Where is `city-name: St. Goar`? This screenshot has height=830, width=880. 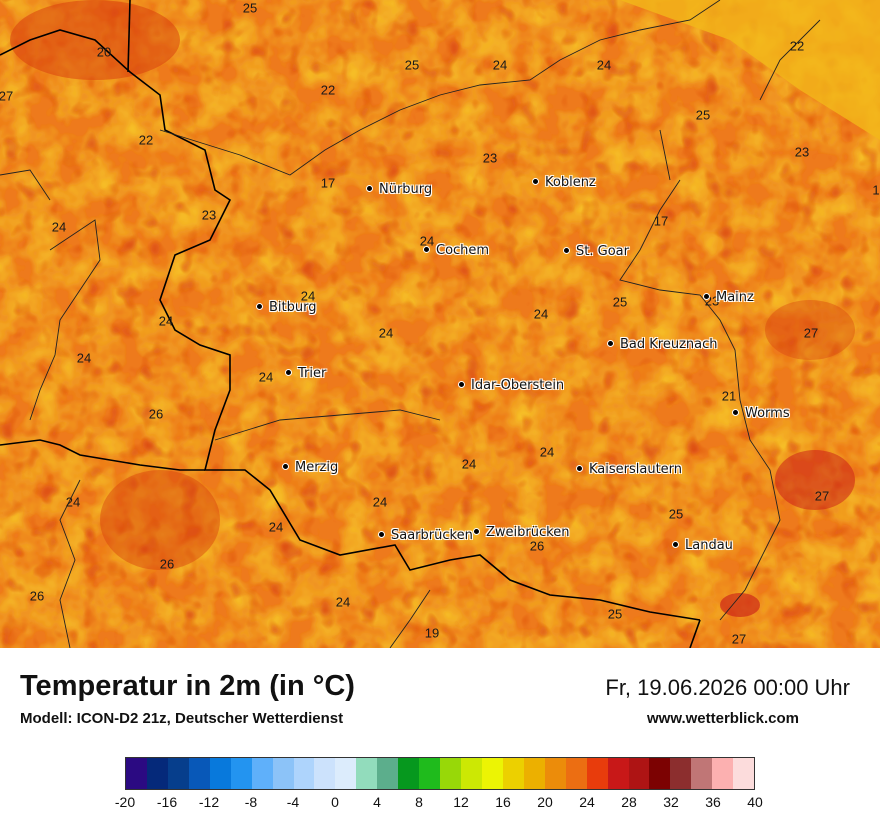
city-name: St. Goar is located at coordinates (602, 251).